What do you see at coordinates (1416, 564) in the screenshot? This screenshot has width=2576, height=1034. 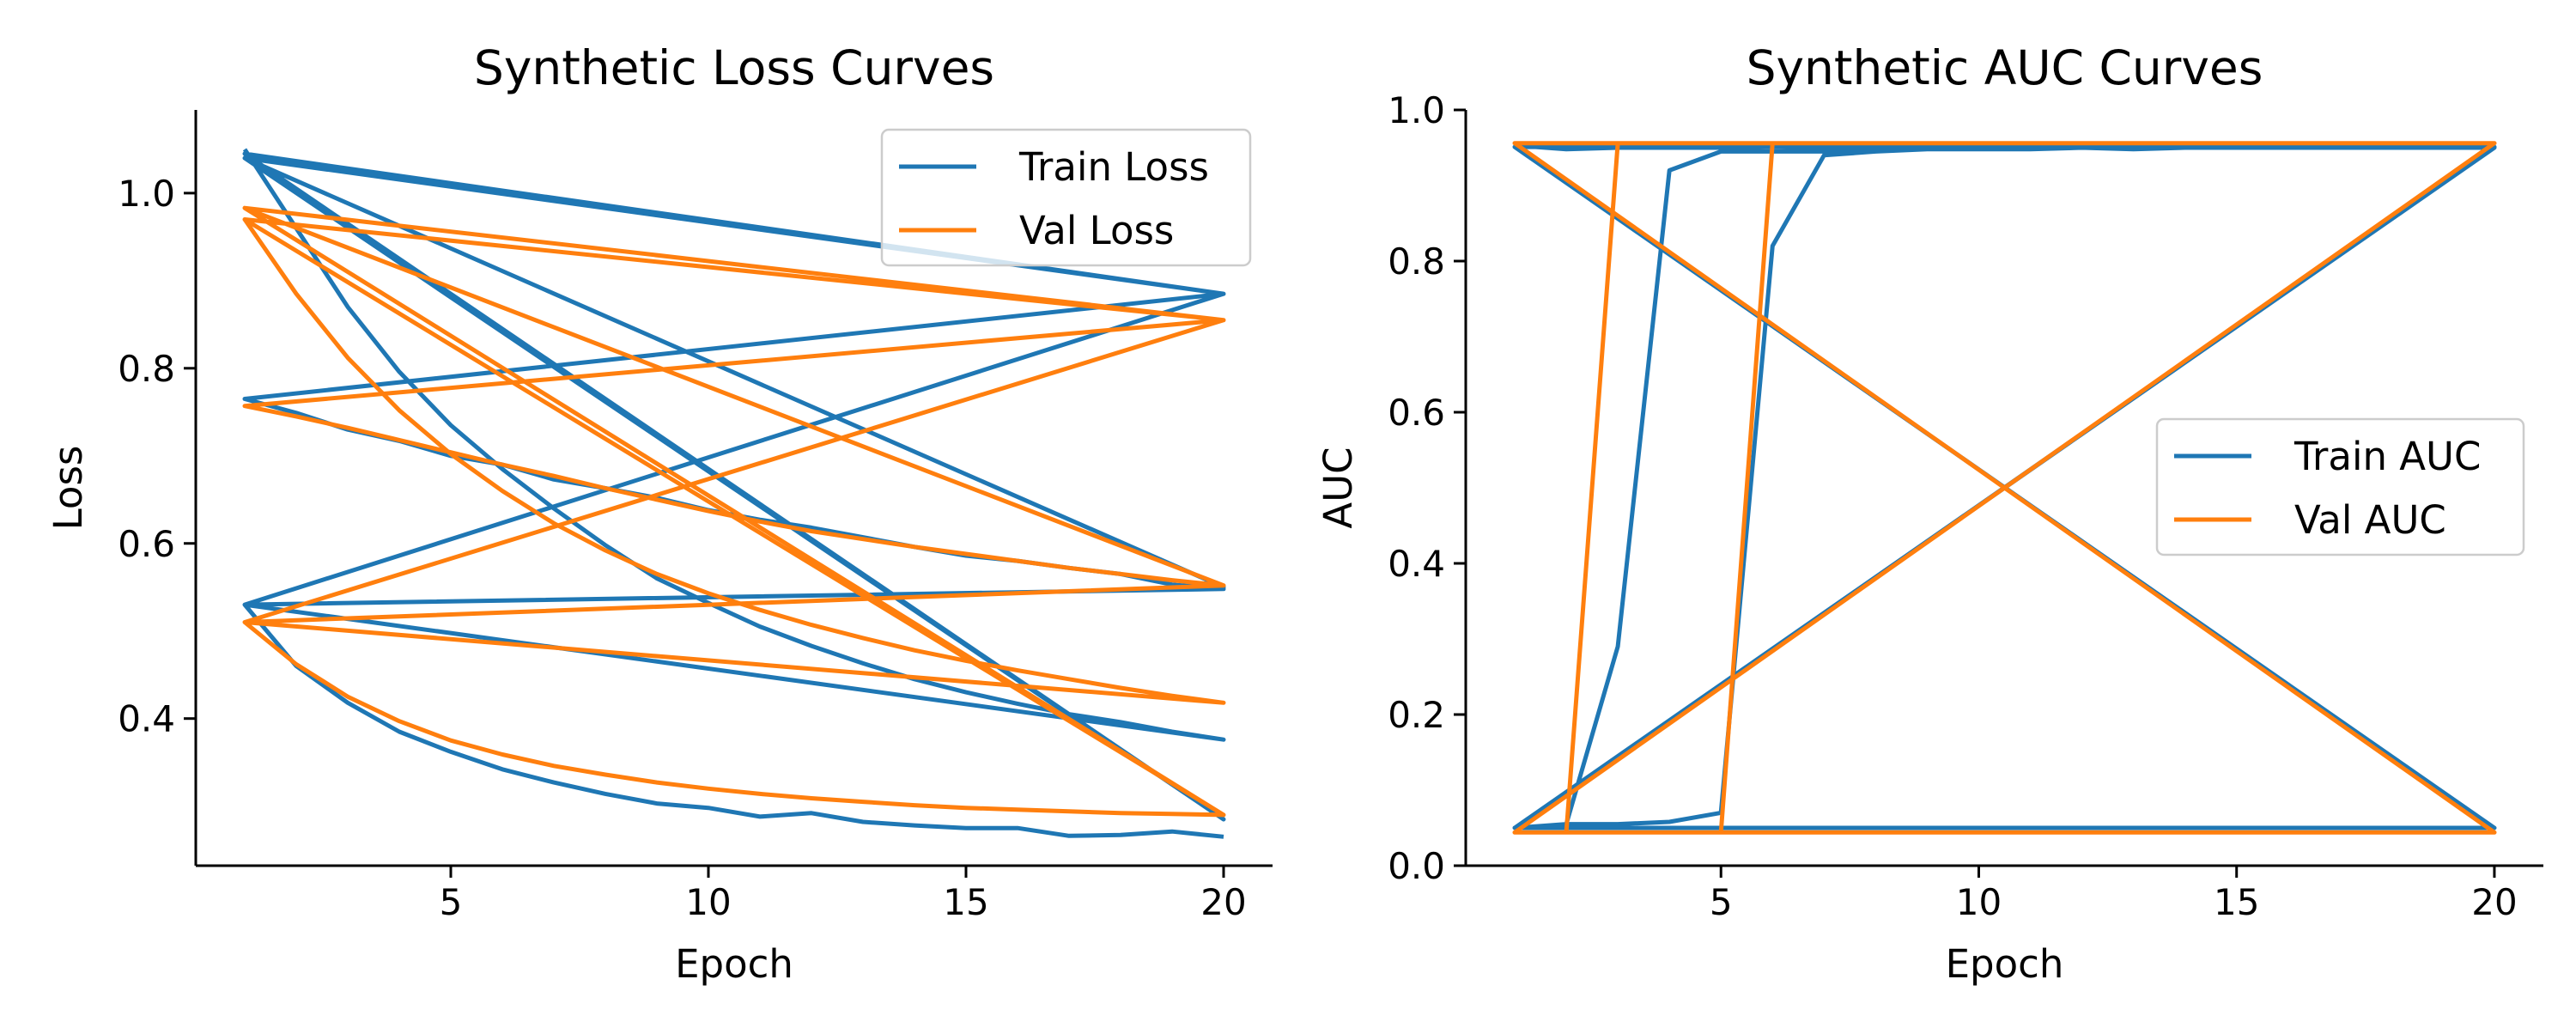 I see `auc-y-tick-label: 0.4` at bounding box center [1416, 564].